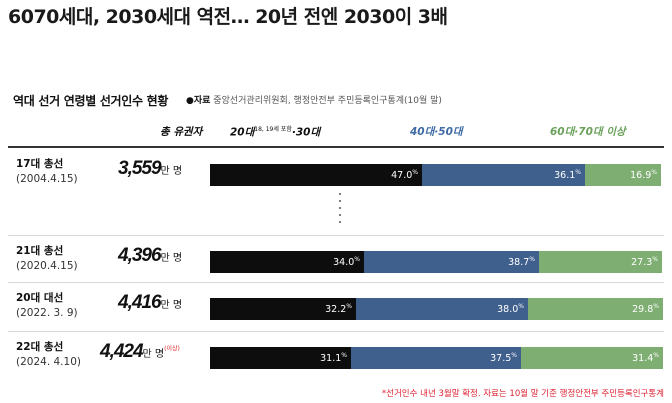 The height and width of the screenshot is (403, 672). I want to click on data-label-value: 36.1, so click(565, 176).